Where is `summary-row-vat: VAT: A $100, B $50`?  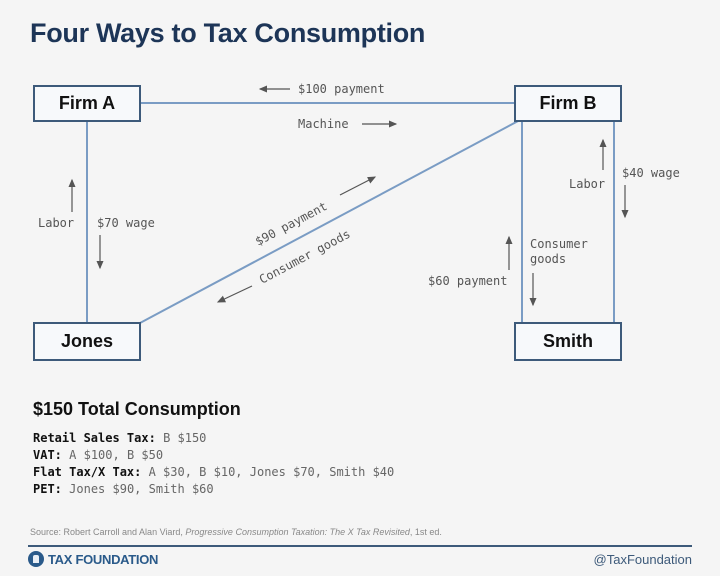
summary-row-vat: VAT: A $100, B $50 is located at coordinates (213, 455).